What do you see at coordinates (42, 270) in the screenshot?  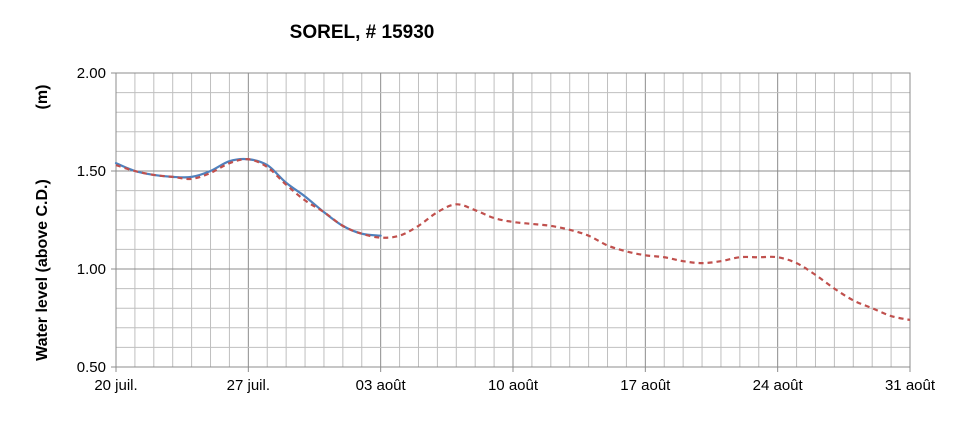 I see `y-axis-title: Water level (above C.D.)` at bounding box center [42, 270].